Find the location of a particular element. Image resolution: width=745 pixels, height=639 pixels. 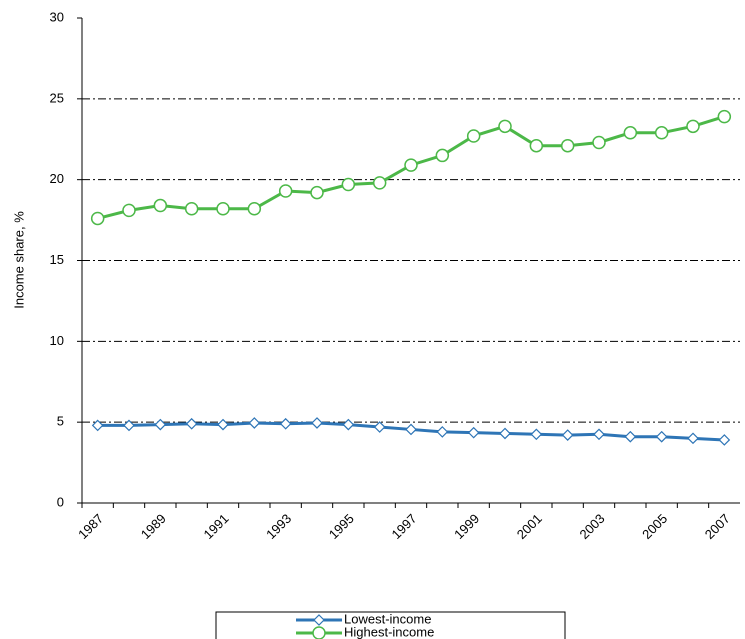

y-axis-label: Income share, % is located at coordinates (18, 260).